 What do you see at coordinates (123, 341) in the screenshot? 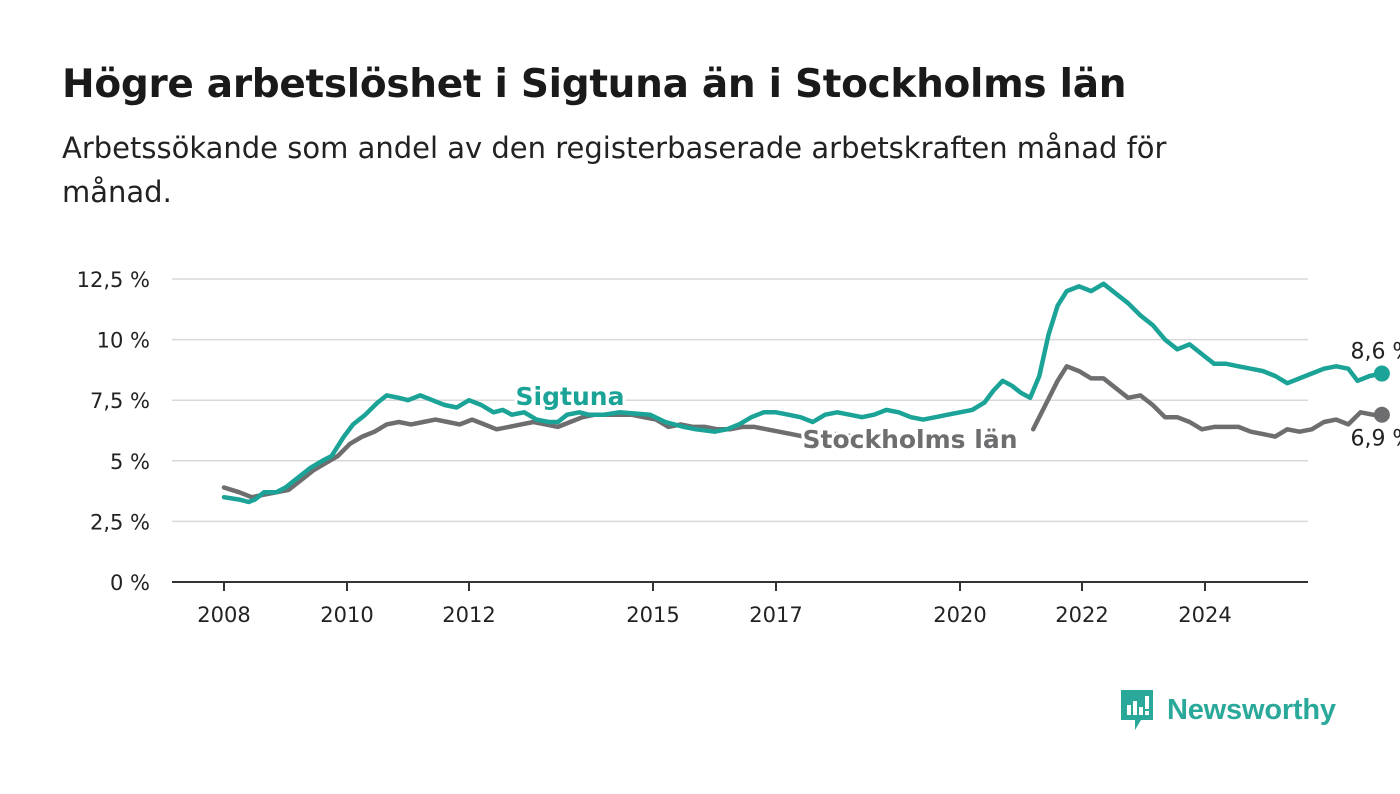
I see `y-tick-label: 10 %` at bounding box center [123, 341].